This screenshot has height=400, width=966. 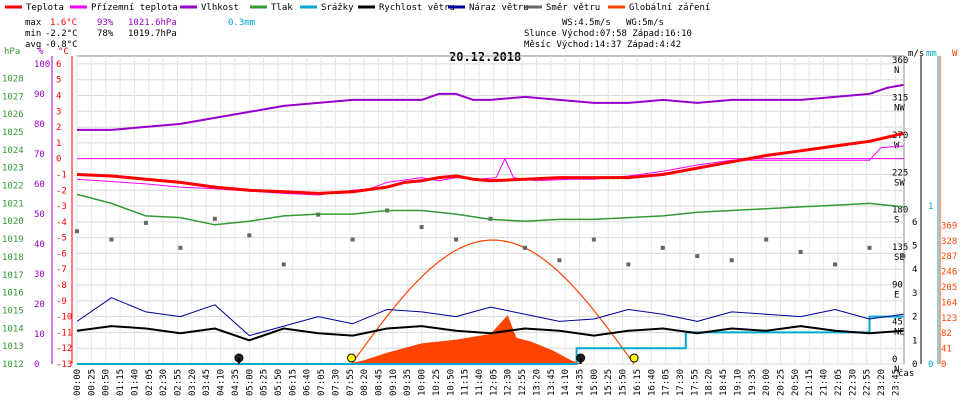 What do you see at coordinates (293, 382) in the screenshot?
I see `x-tick-label: 06:15` at bounding box center [293, 382].